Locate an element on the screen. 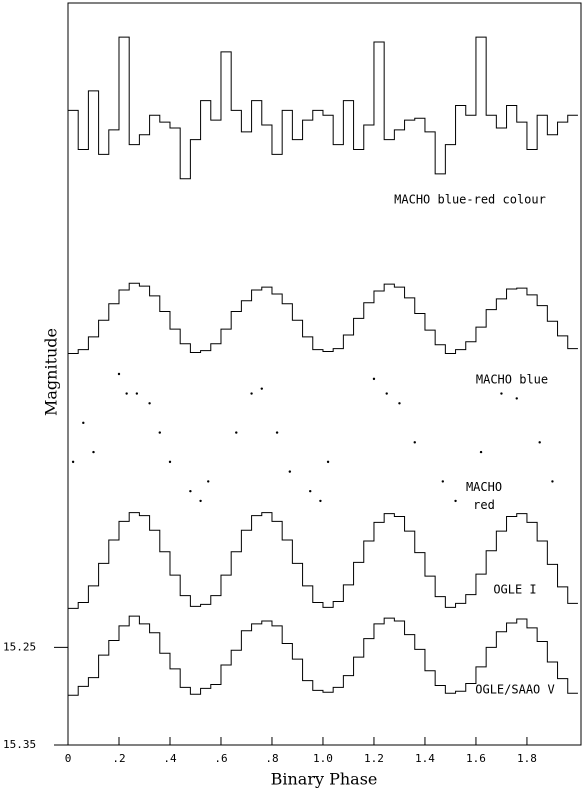 Image resolution: width=582 pixels, height=793 pixels. x-tick-label: 1.6 is located at coordinates (476, 758).